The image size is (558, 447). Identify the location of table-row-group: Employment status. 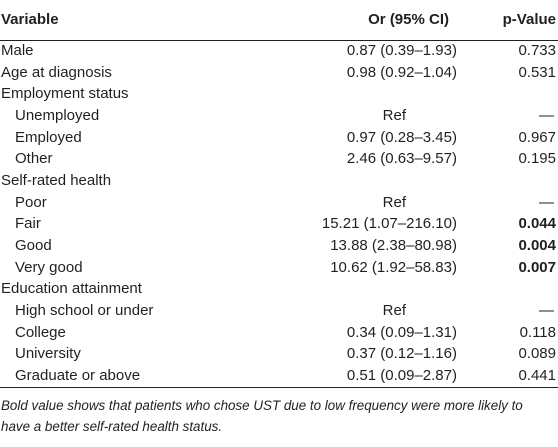
(279, 94).